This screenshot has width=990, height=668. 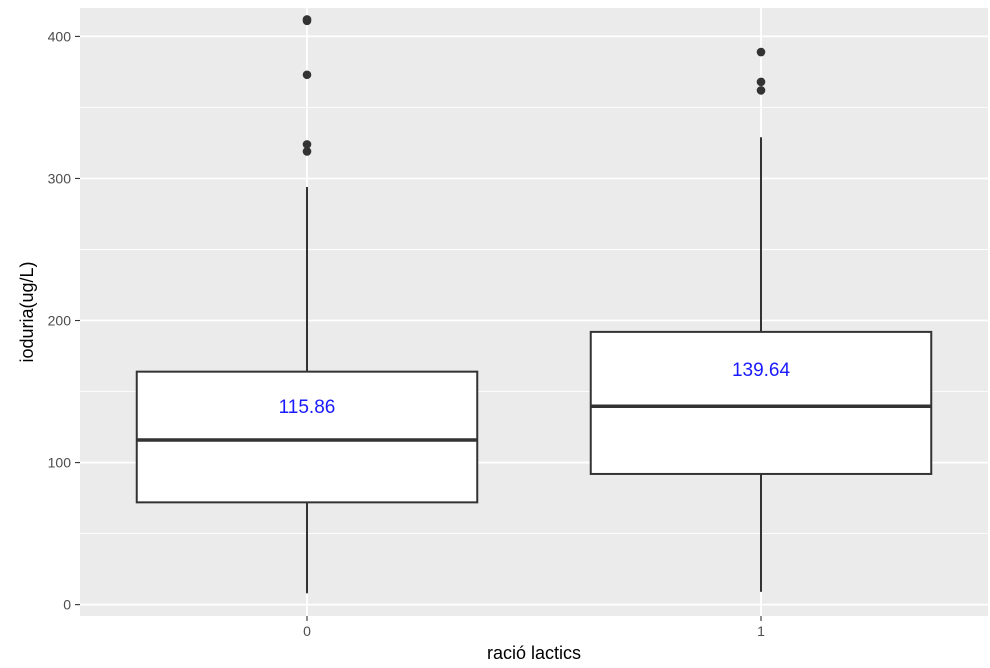 What do you see at coordinates (60, 36) in the screenshot?
I see `y-tick-label: 400` at bounding box center [60, 36].